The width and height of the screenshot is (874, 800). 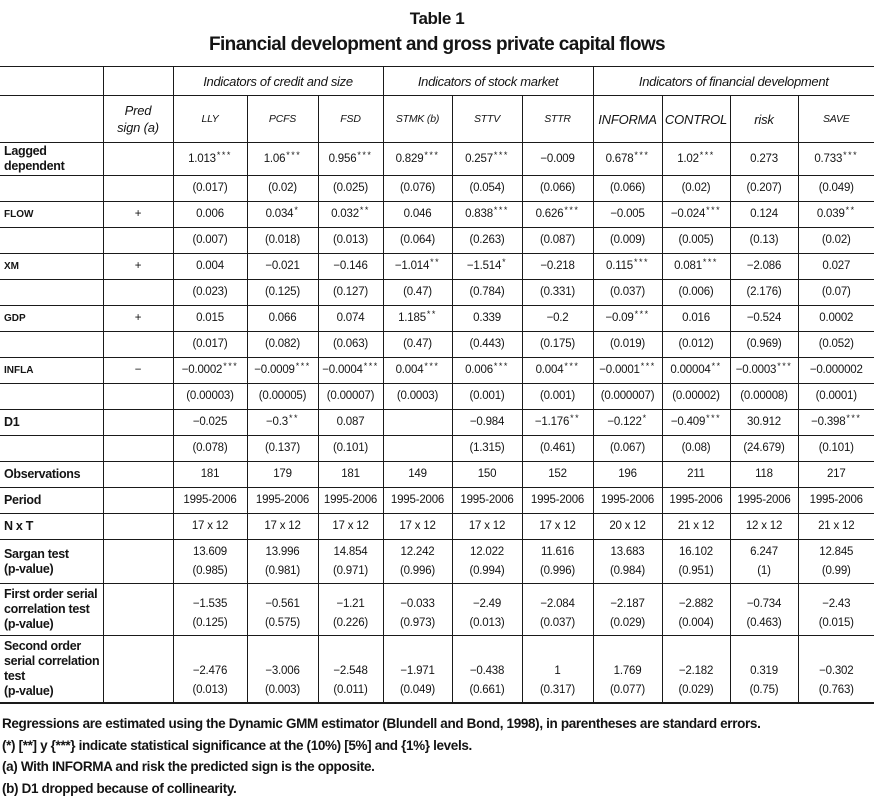 I want to click on coef-cell: 0.956***, so click(x=350, y=159).